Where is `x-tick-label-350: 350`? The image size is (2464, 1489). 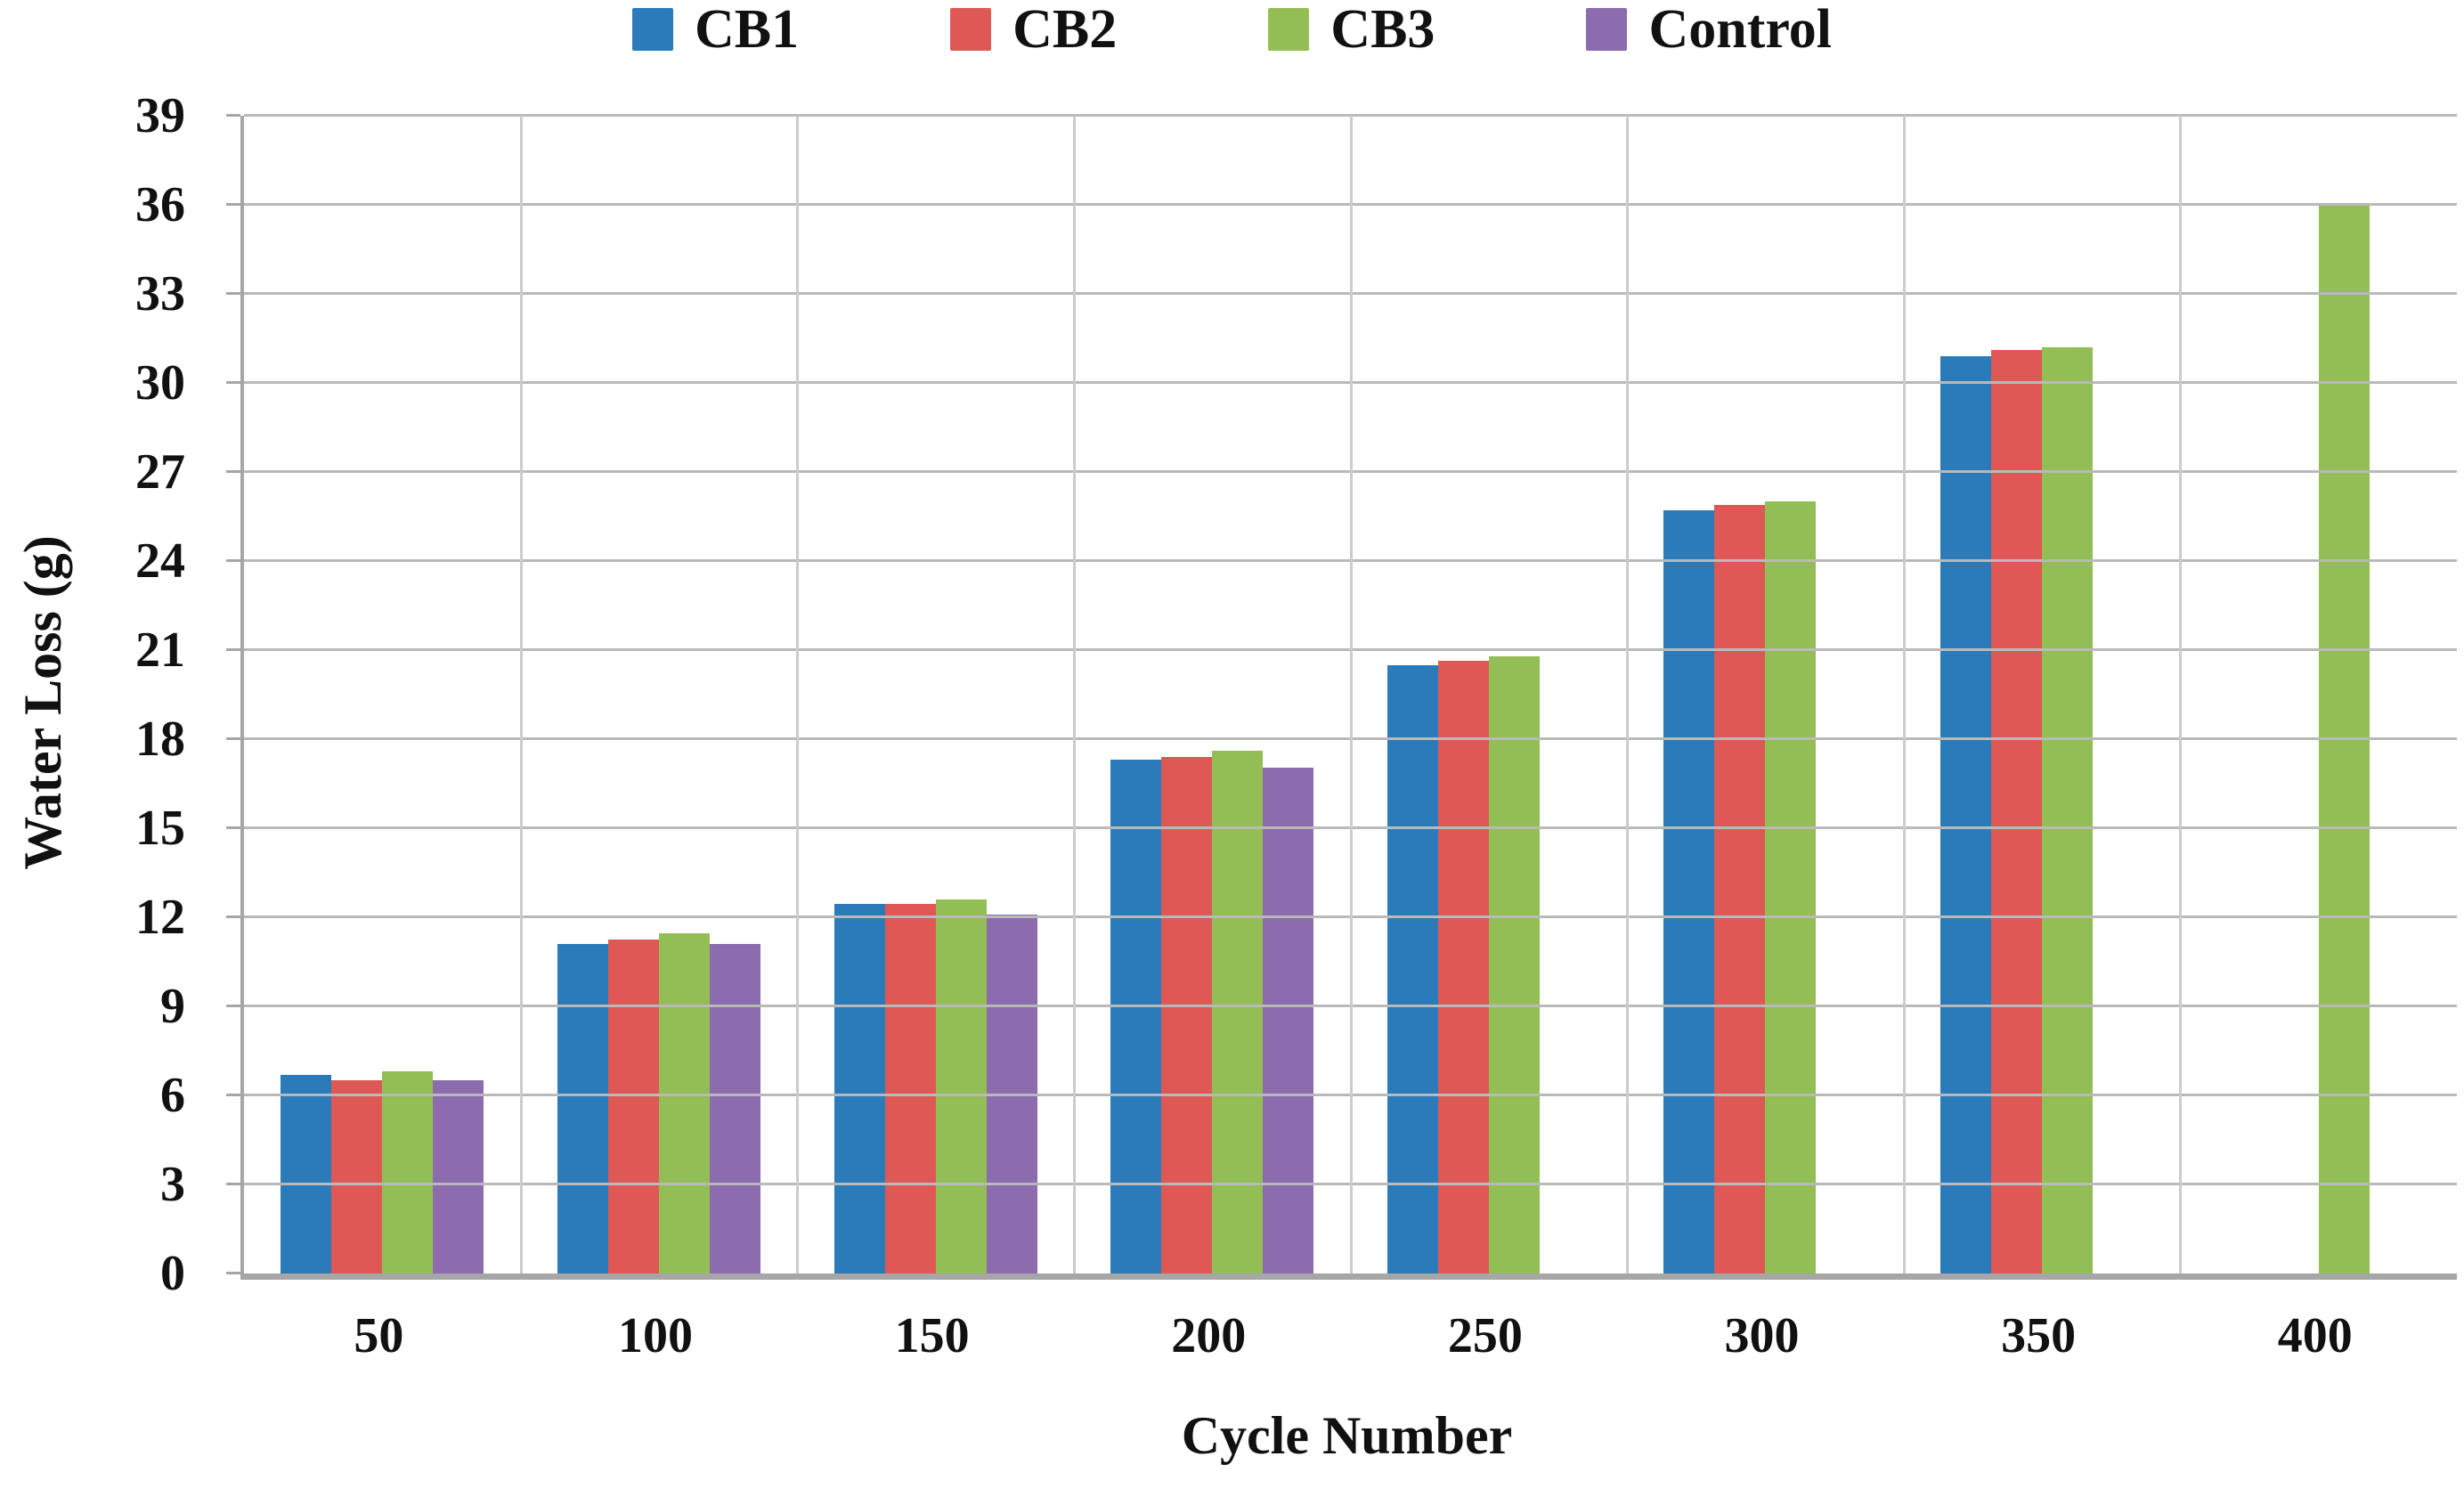 x-tick-label-350: 350 is located at coordinates (2039, 1335).